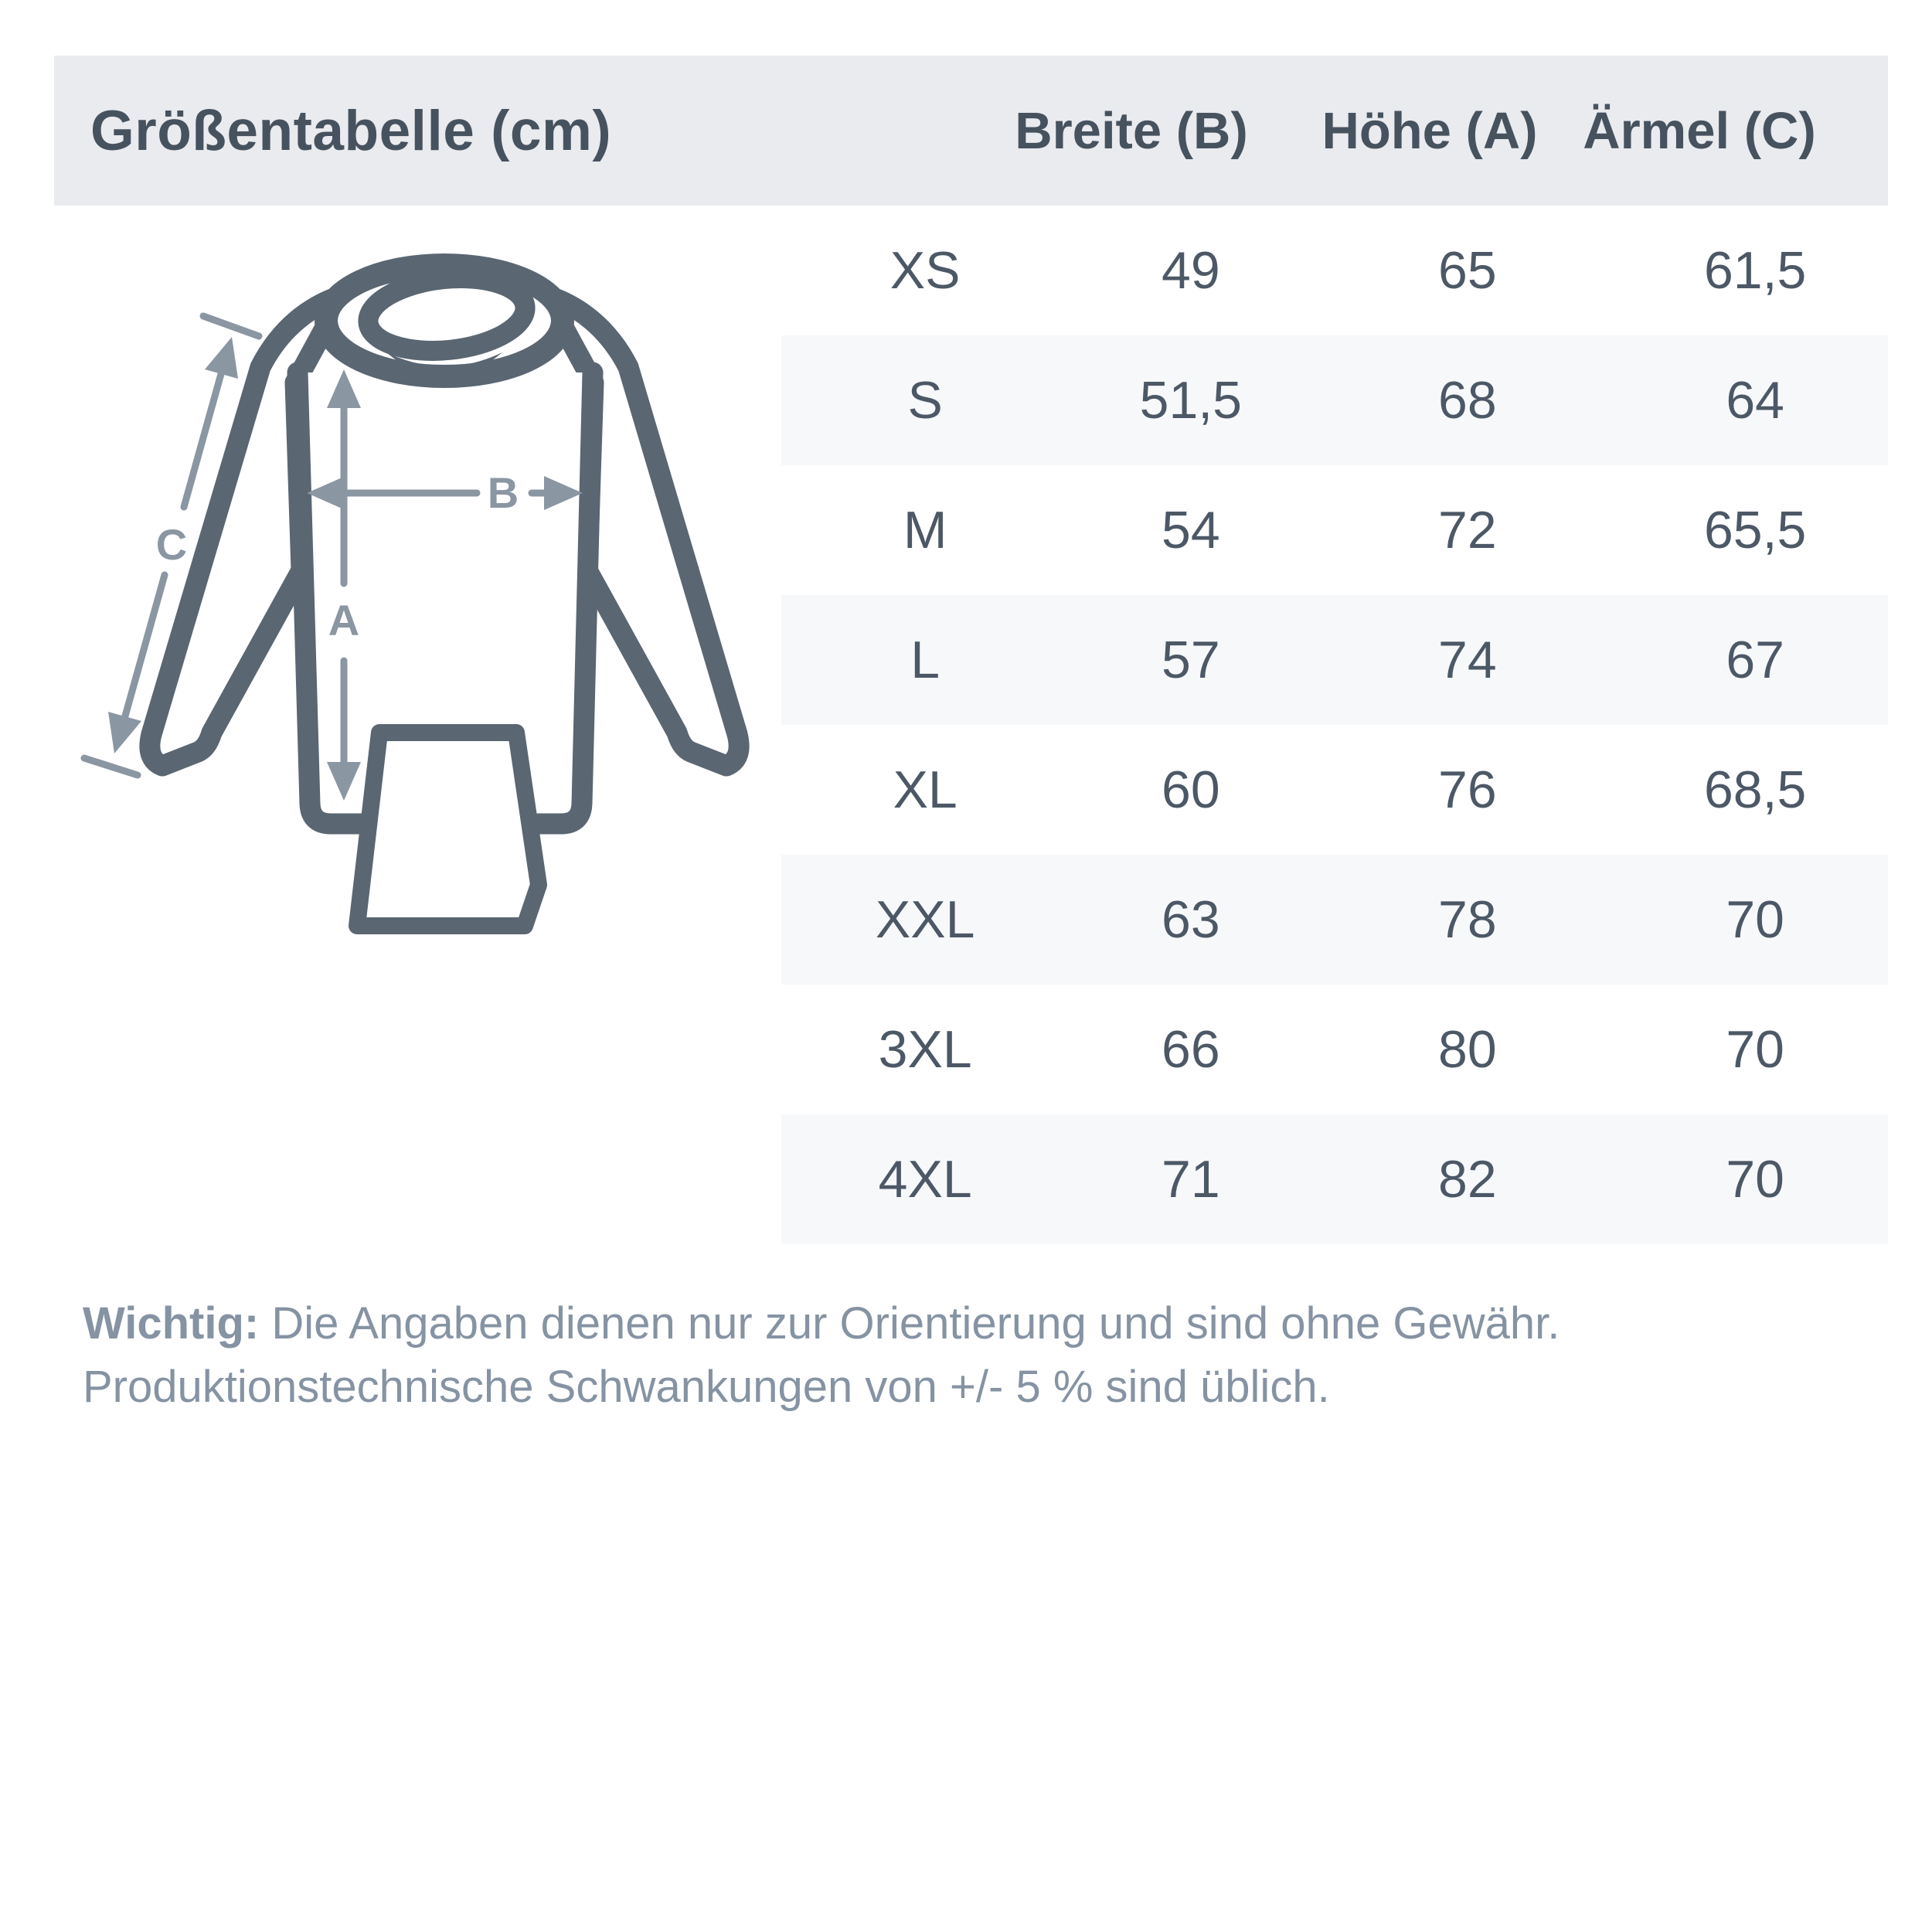  Describe the element at coordinates (1468, 660) in the screenshot. I see `hoehe-value-cell: 74` at that location.